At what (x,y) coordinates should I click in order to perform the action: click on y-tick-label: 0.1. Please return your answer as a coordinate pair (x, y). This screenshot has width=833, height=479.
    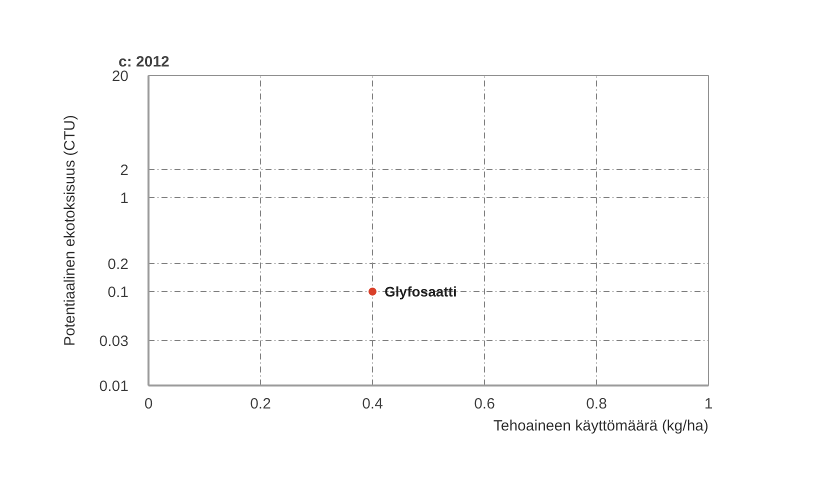
    Looking at the image, I should click on (118, 293).